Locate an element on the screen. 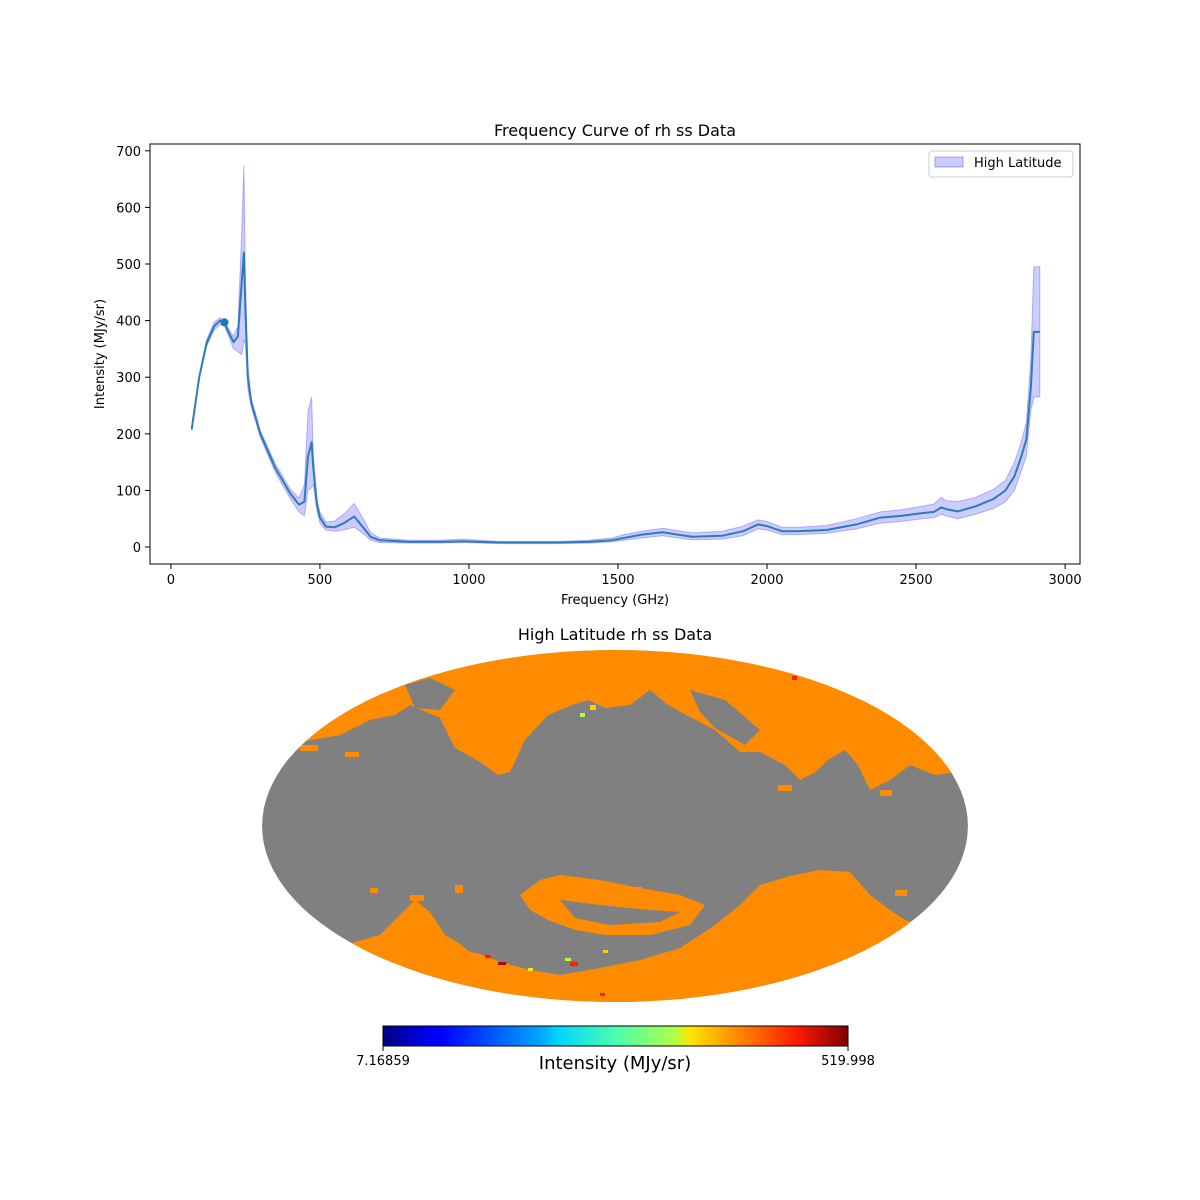 Image resolution: width=1200 pixels, height=1200 pixels. x-tick-label: 2000 is located at coordinates (766, 580).